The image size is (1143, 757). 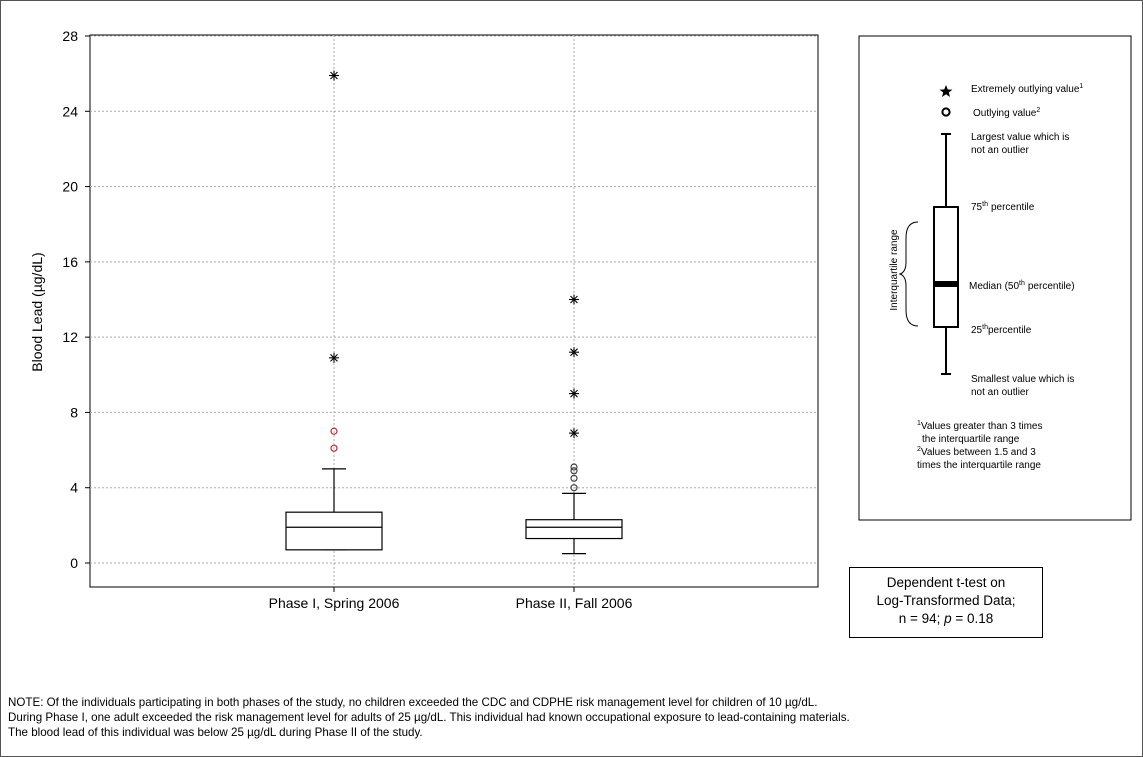 What do you see at coordinates (946, 267) in the screenshot?
I see `legend-example-box` at bounding box center [946, 267].